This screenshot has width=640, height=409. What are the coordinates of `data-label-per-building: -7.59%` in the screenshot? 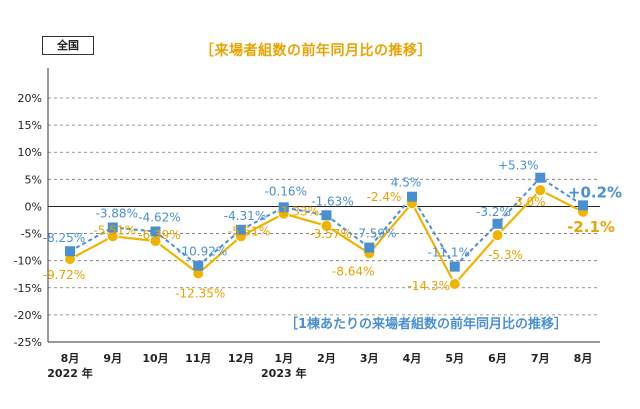 It's located at (375, 234).